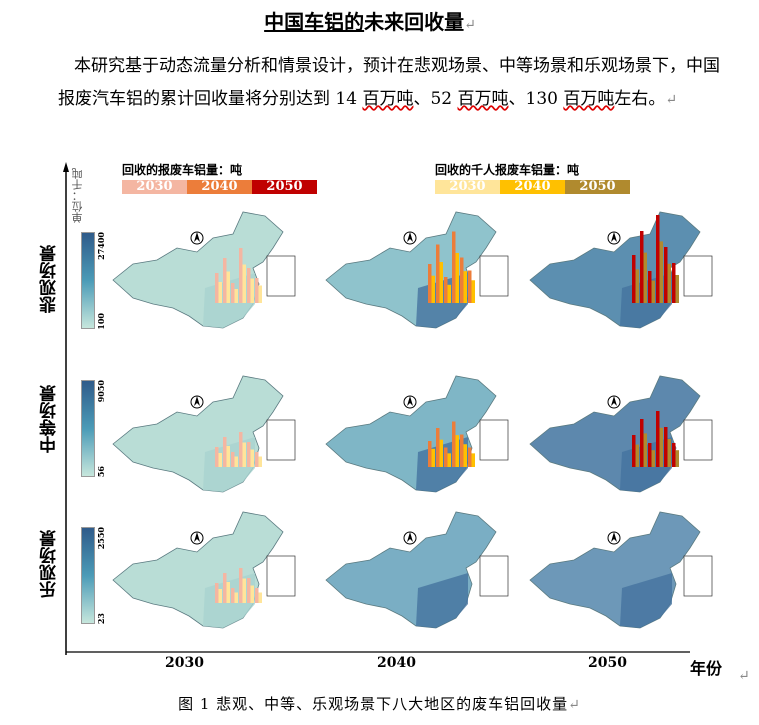 The image size is (759, 725). I want to click on colorbar-max: 9050, so click(101, 391).